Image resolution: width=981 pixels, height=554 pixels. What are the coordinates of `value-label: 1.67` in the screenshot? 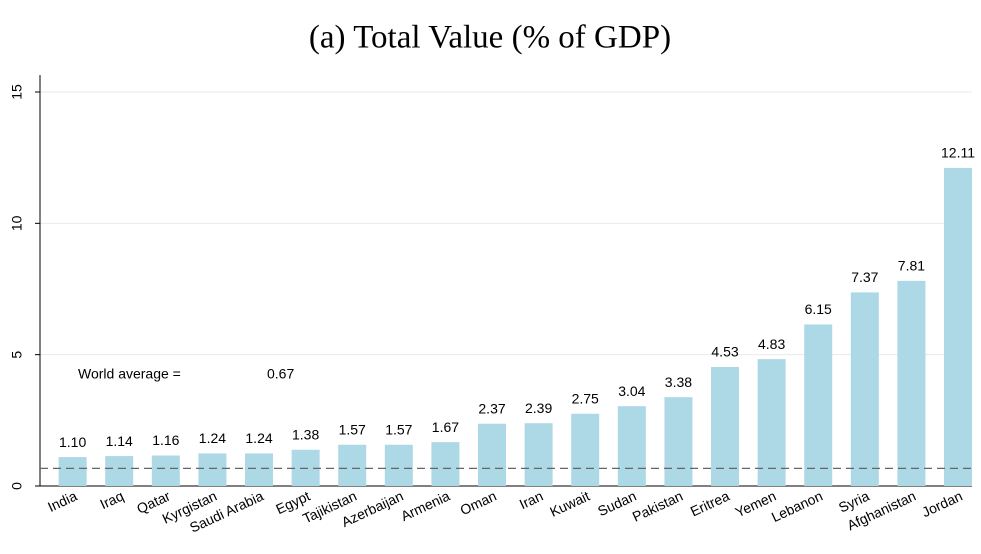 It's located at (445, 427).